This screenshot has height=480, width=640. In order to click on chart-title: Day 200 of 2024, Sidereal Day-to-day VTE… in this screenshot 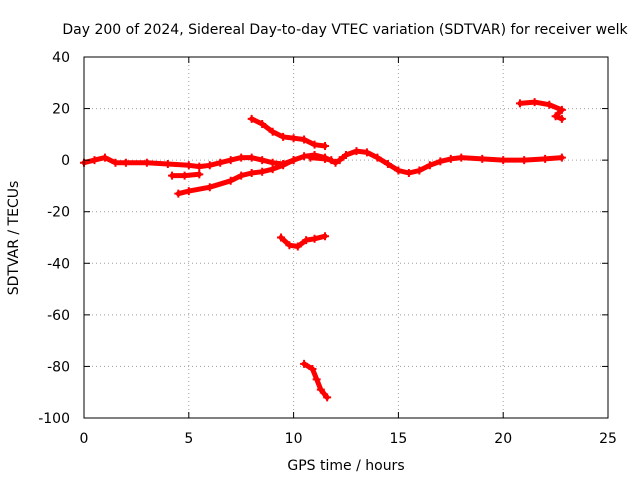, I will do `click(345, 30)`.